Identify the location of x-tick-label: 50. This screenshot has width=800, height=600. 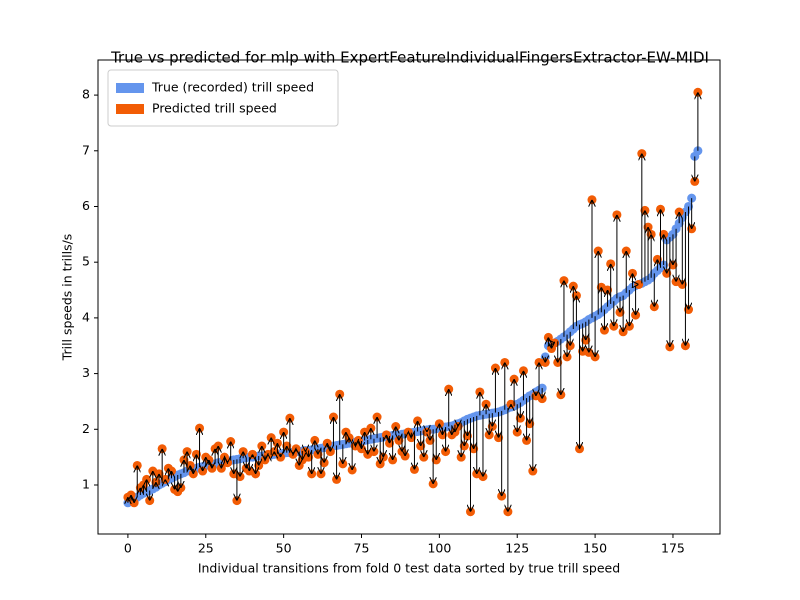
(284, 548).